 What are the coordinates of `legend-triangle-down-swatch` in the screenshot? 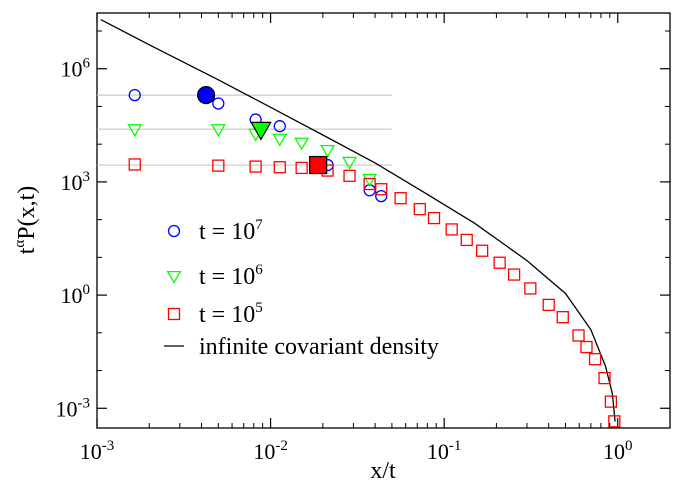 It's located at (174, 277).